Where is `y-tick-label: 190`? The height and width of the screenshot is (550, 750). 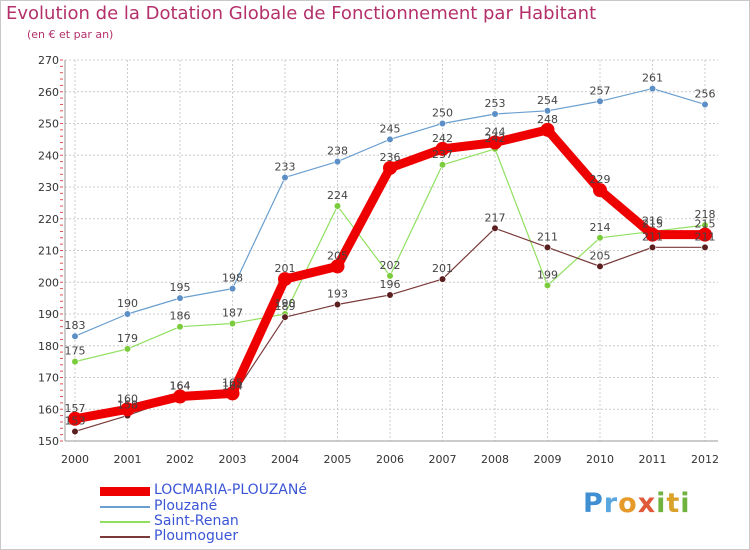
y-tick-label: 190 is located at coordinates (48, 314).